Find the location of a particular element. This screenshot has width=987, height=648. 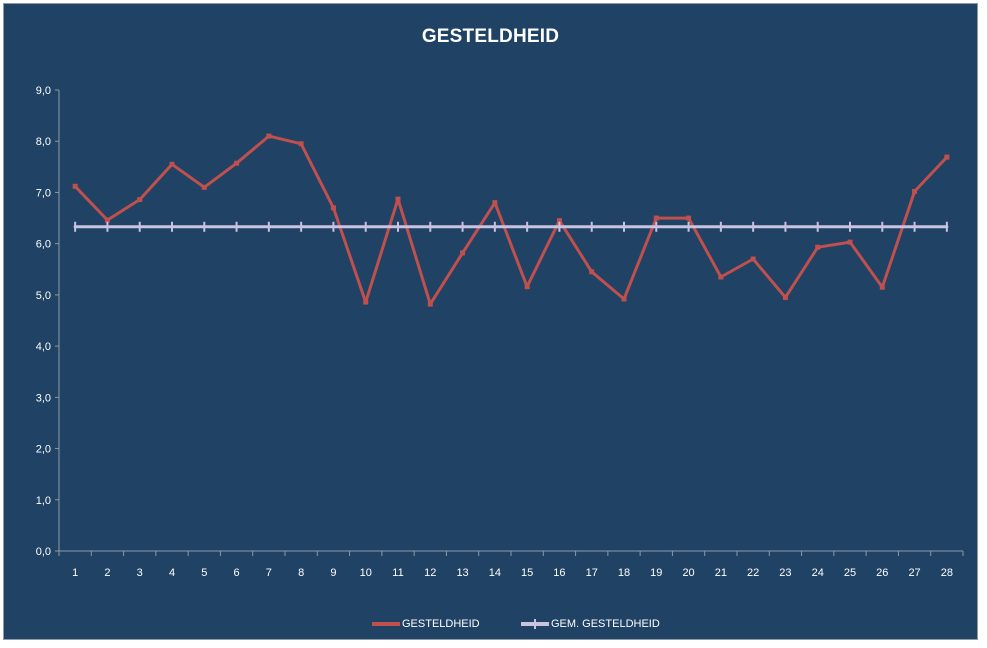

x-tick-label: 8 is located at coordinates (301, 573).